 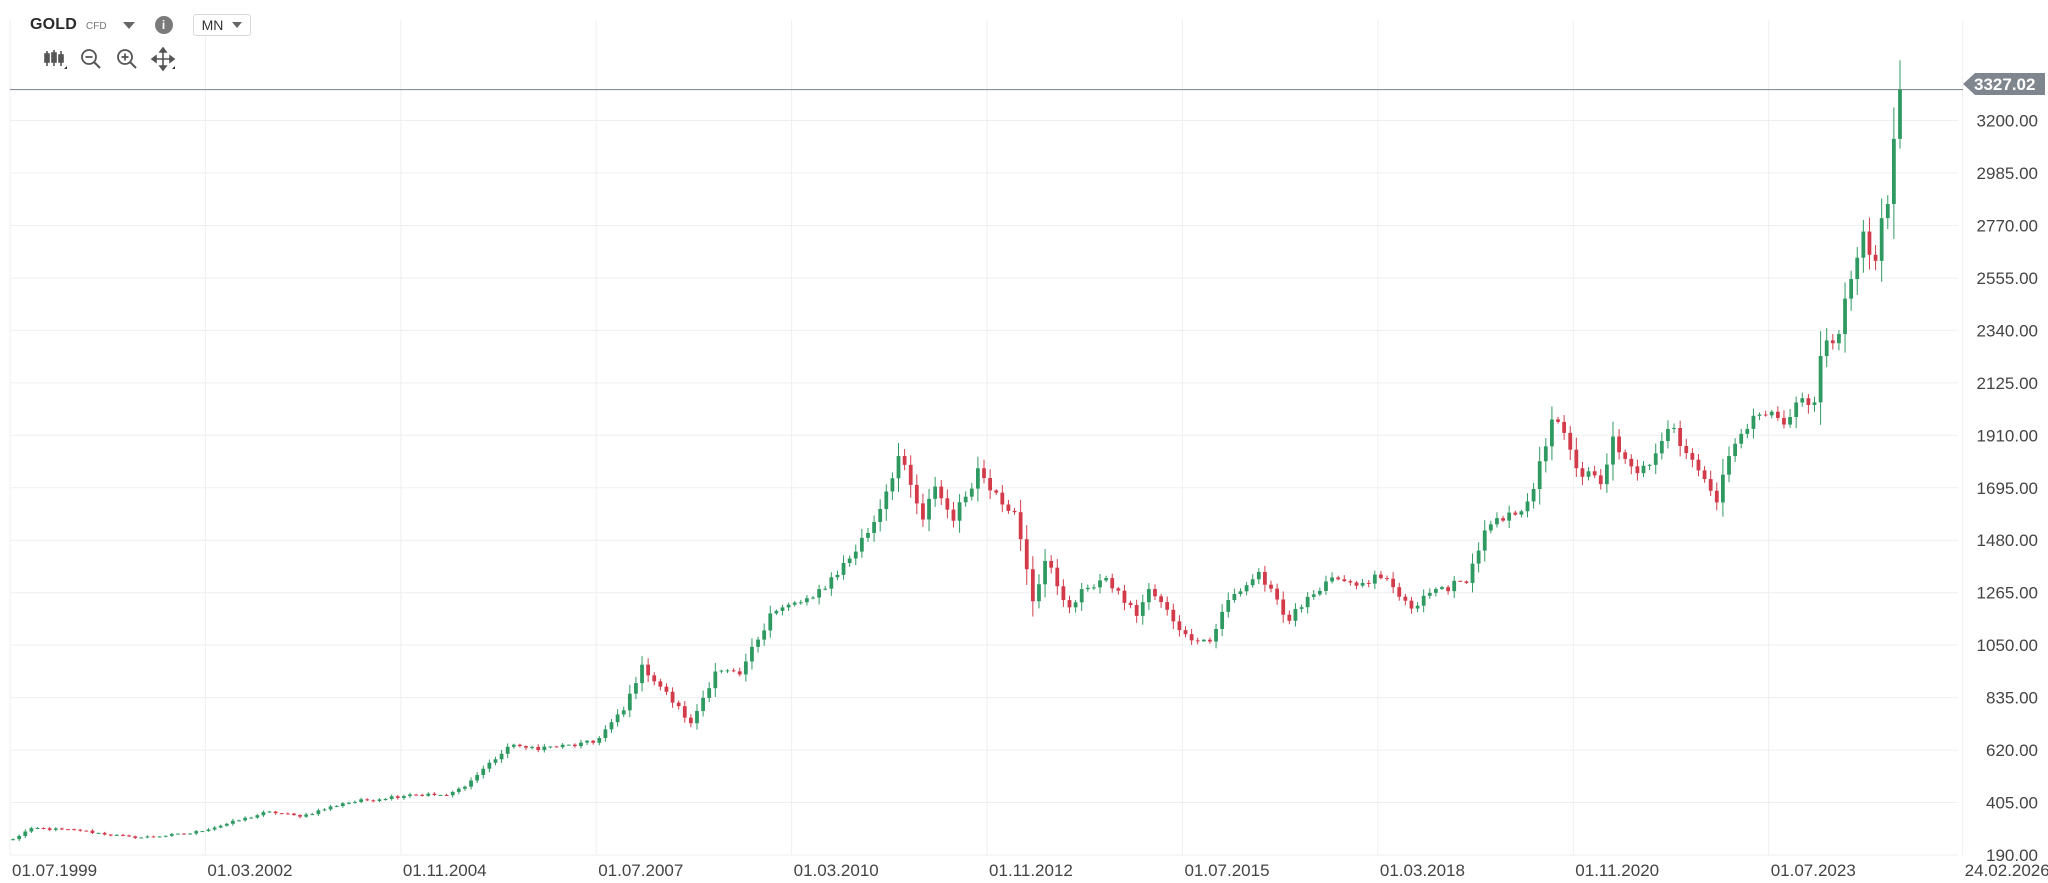 I want to click on x-tick-label: 01.07.1999, so click(x=54, y=870).